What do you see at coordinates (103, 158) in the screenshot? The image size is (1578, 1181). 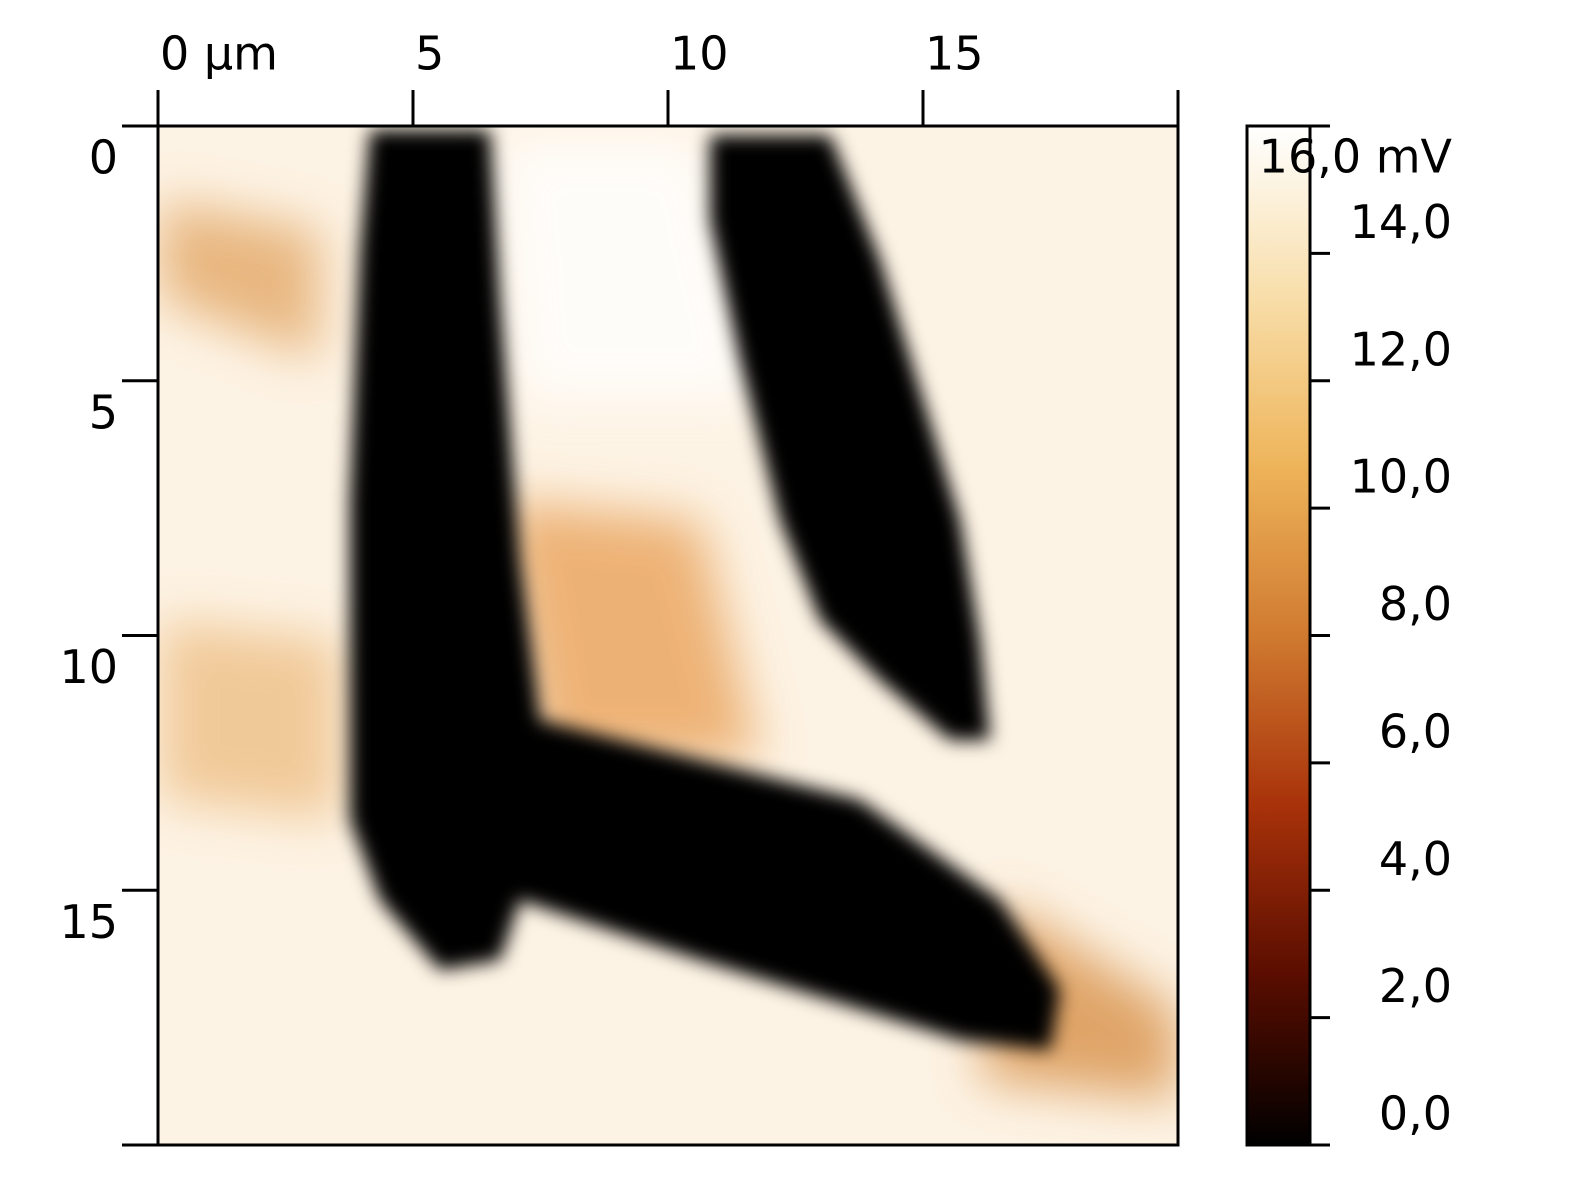 I see `y-tick-label: 0` at bounding box center [103, 158].